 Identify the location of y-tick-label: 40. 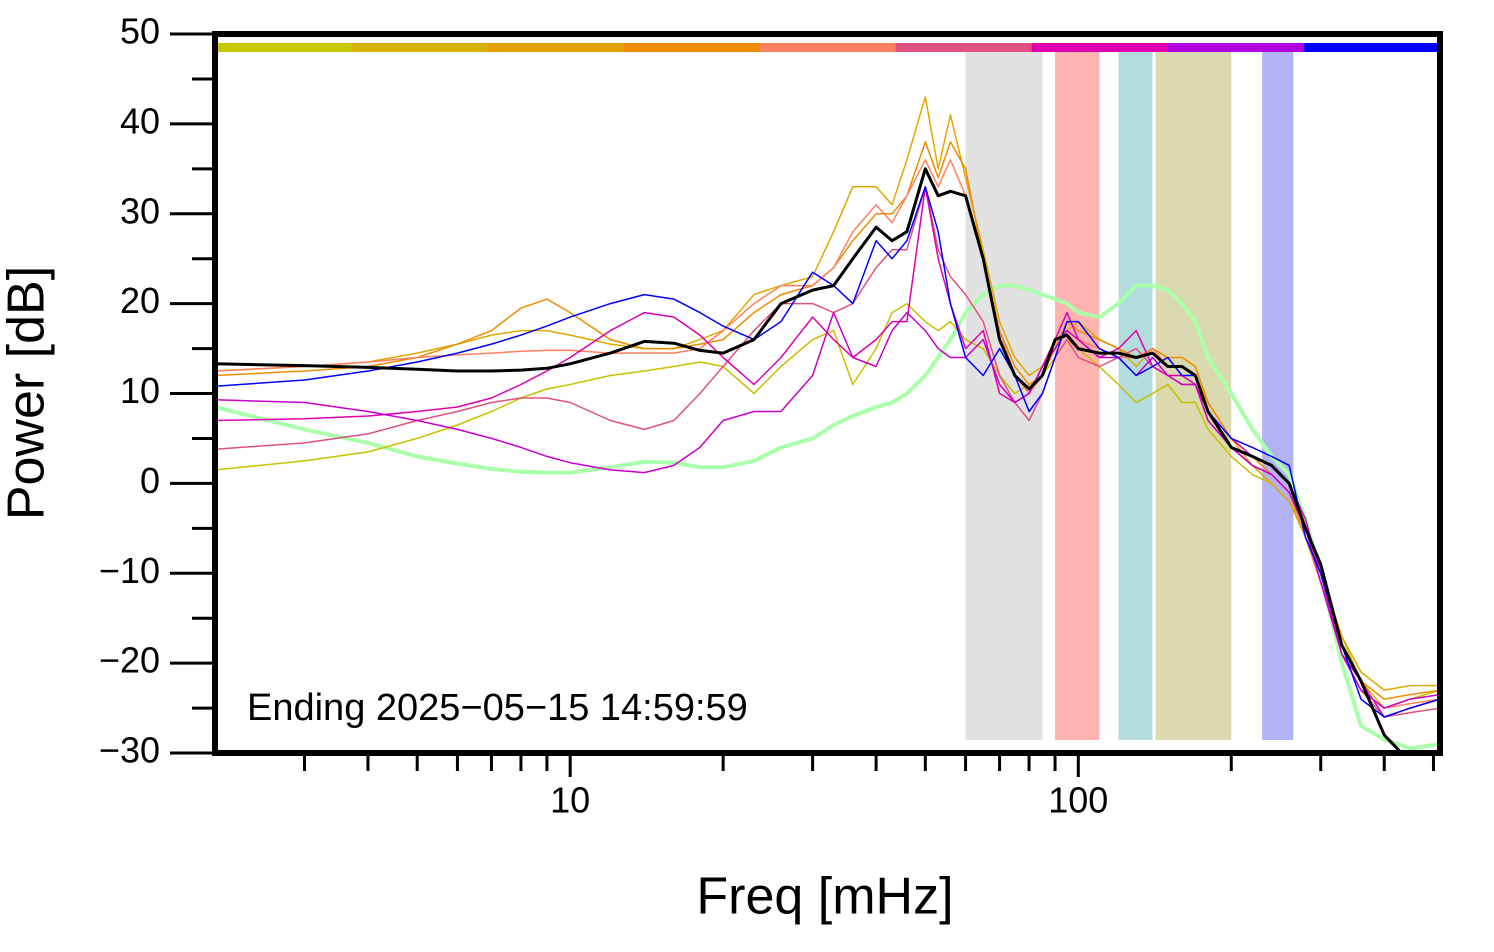
(140, 120).